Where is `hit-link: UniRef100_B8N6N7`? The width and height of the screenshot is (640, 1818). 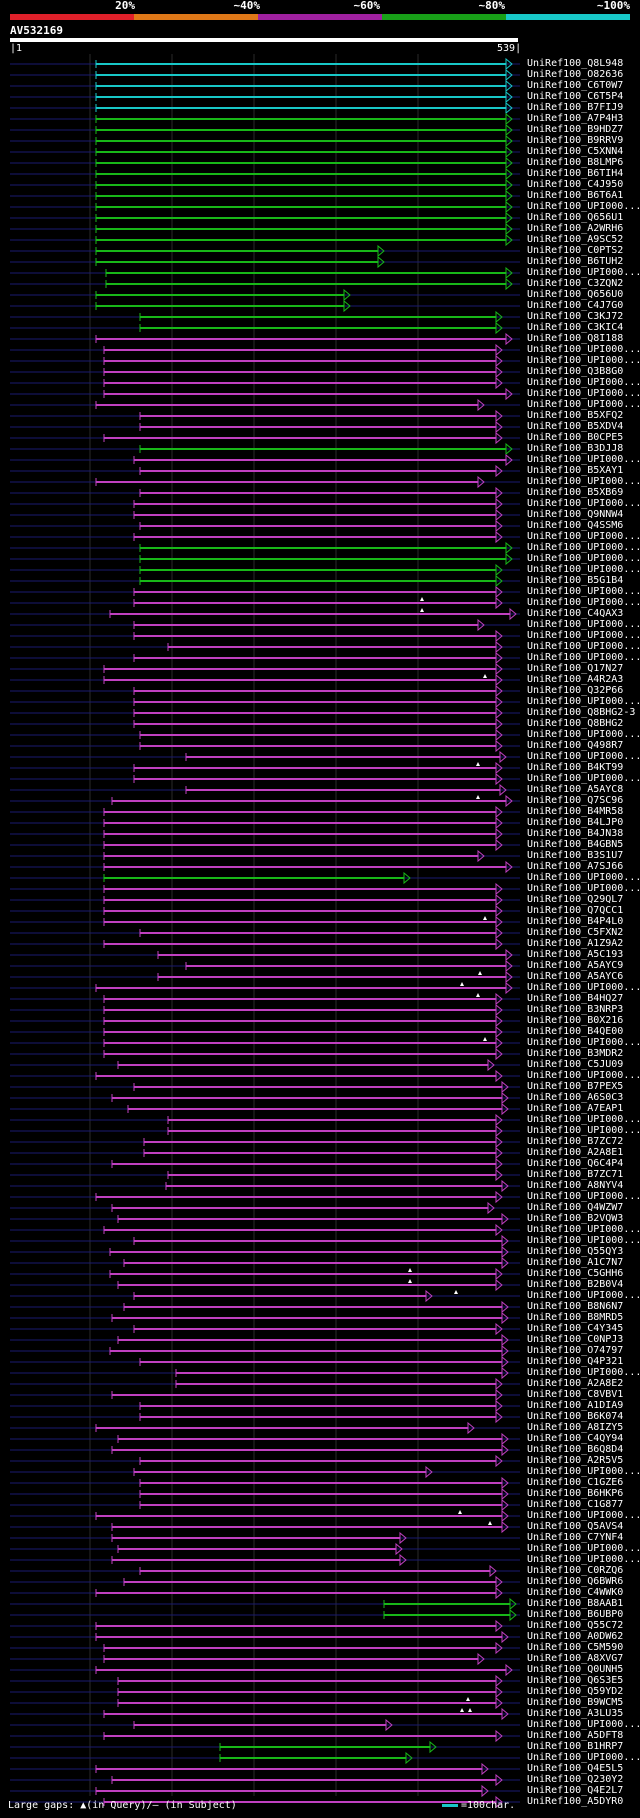
hit-link: UniRef100_B8N6N7 is located at coordinates (575, 1306).